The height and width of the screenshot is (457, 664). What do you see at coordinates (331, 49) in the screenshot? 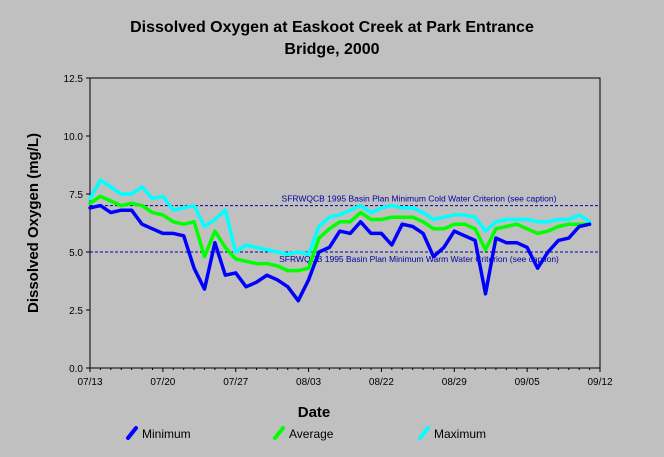
I see `chart-title-line2: Bridge, 2000` at bounding box center [331, 49].